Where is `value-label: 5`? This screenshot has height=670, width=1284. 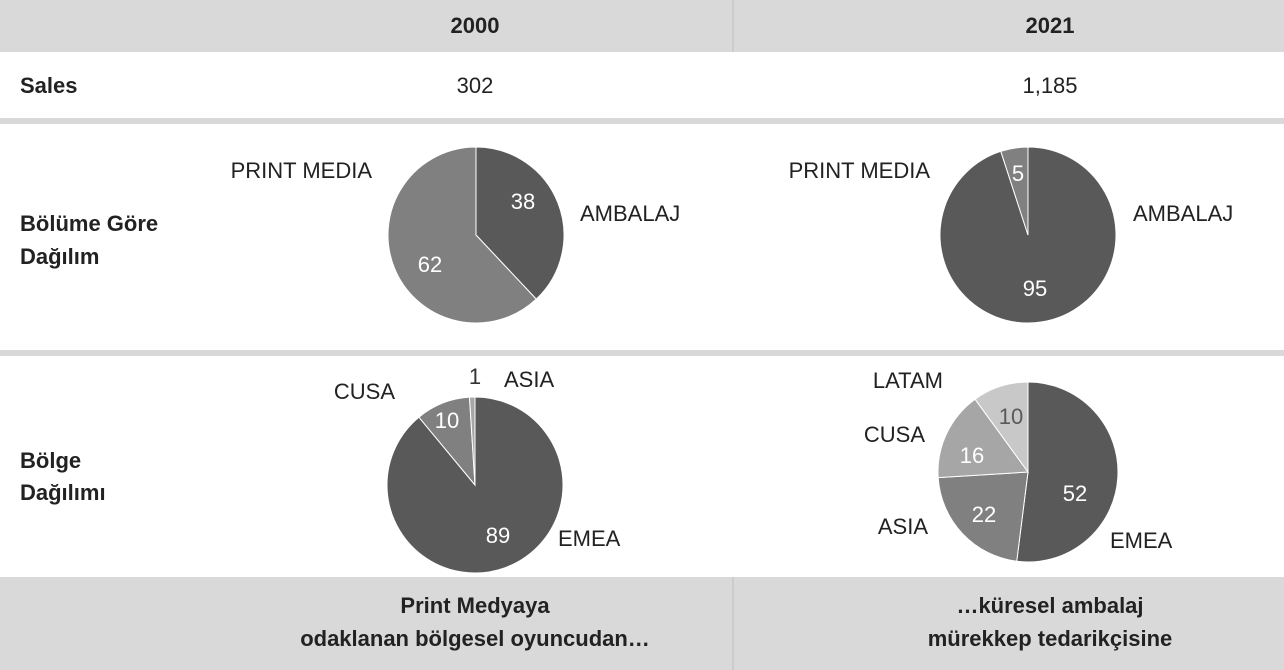 value-label: 5 is located at coordinates (1018, 173).